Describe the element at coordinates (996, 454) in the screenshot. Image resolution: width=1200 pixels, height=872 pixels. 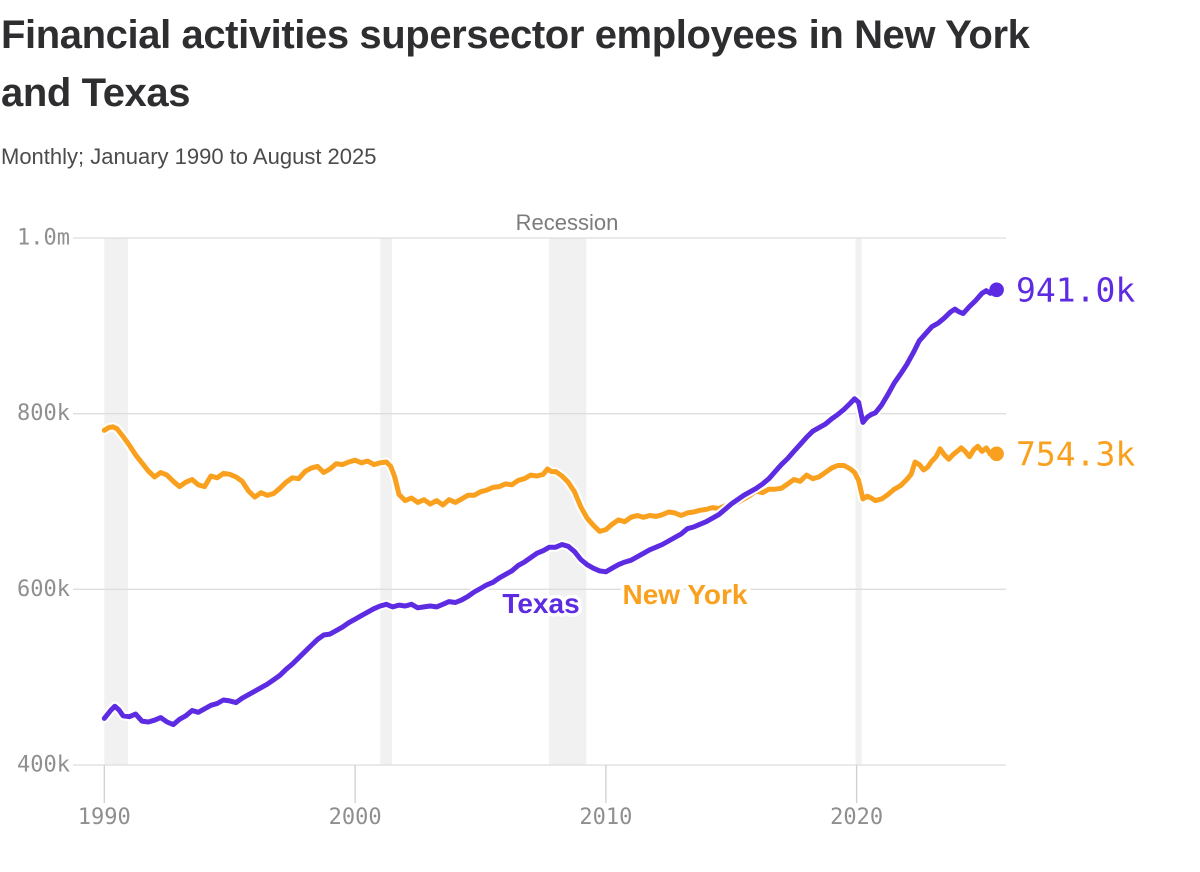
I see `new-york-end-dot` at that location.